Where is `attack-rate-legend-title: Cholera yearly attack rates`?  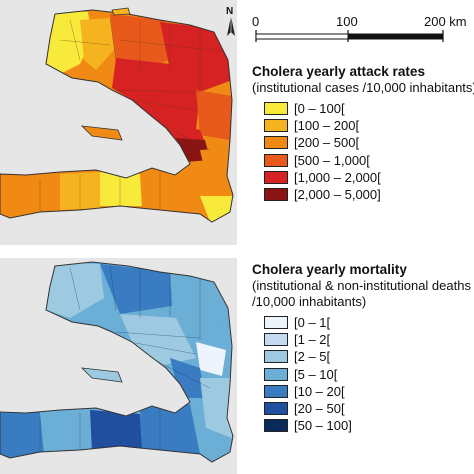 attack-rate-legend-title: Cholera yearly attack rates is located at coordinates (339, 71).